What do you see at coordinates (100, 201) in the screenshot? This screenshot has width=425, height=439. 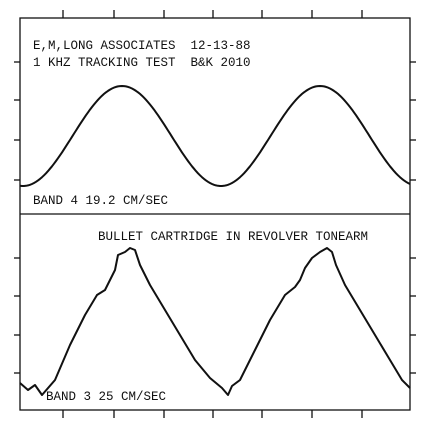 I see `panel-label: BAND 4 19.2 CM/SEC` at bounding box center [100, 201].